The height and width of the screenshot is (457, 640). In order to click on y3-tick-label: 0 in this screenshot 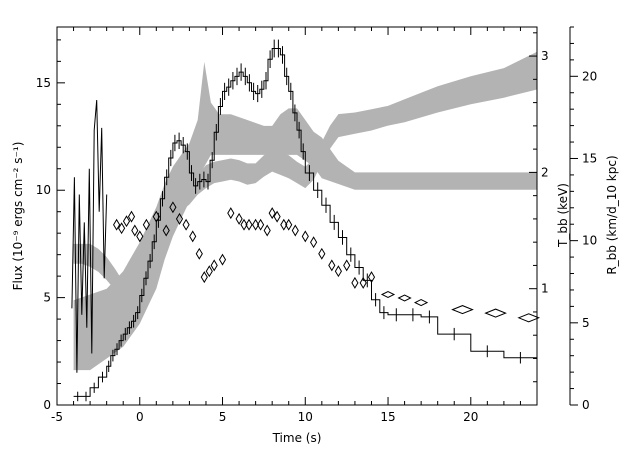, I will do `click(586, 405)`.